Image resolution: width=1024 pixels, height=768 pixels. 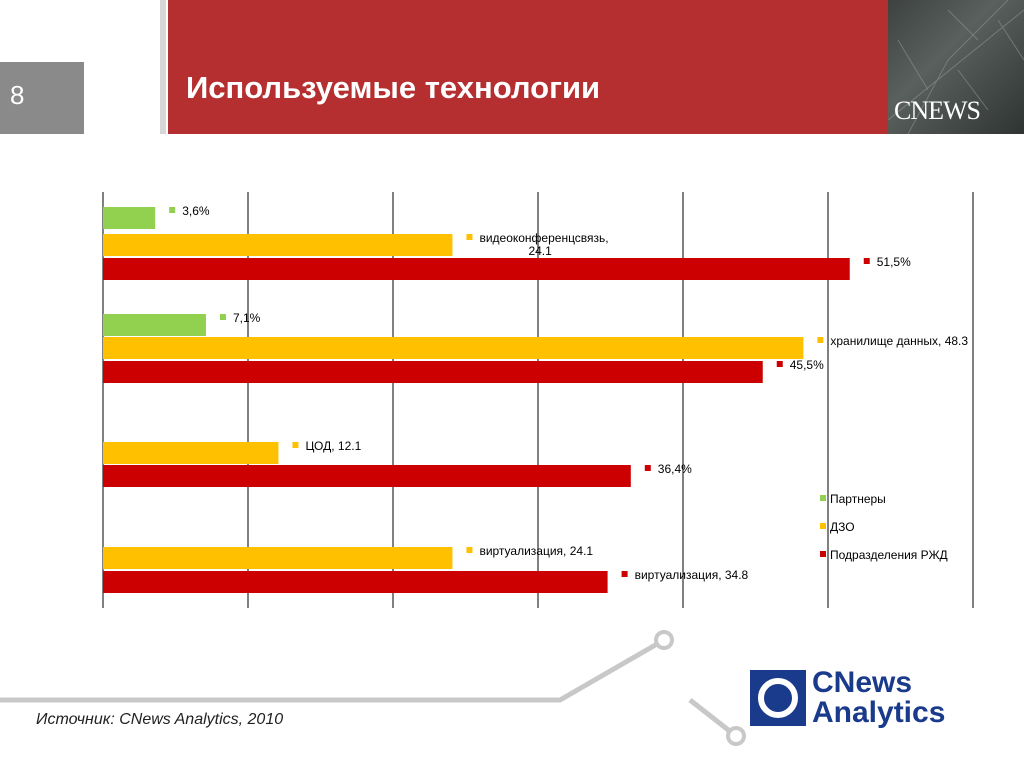 What do you see at coordinates (160, 719) in the screenshot?
I see `source-note: Источник: CNews Analytics, 2010` at bounding box center [160, 719].